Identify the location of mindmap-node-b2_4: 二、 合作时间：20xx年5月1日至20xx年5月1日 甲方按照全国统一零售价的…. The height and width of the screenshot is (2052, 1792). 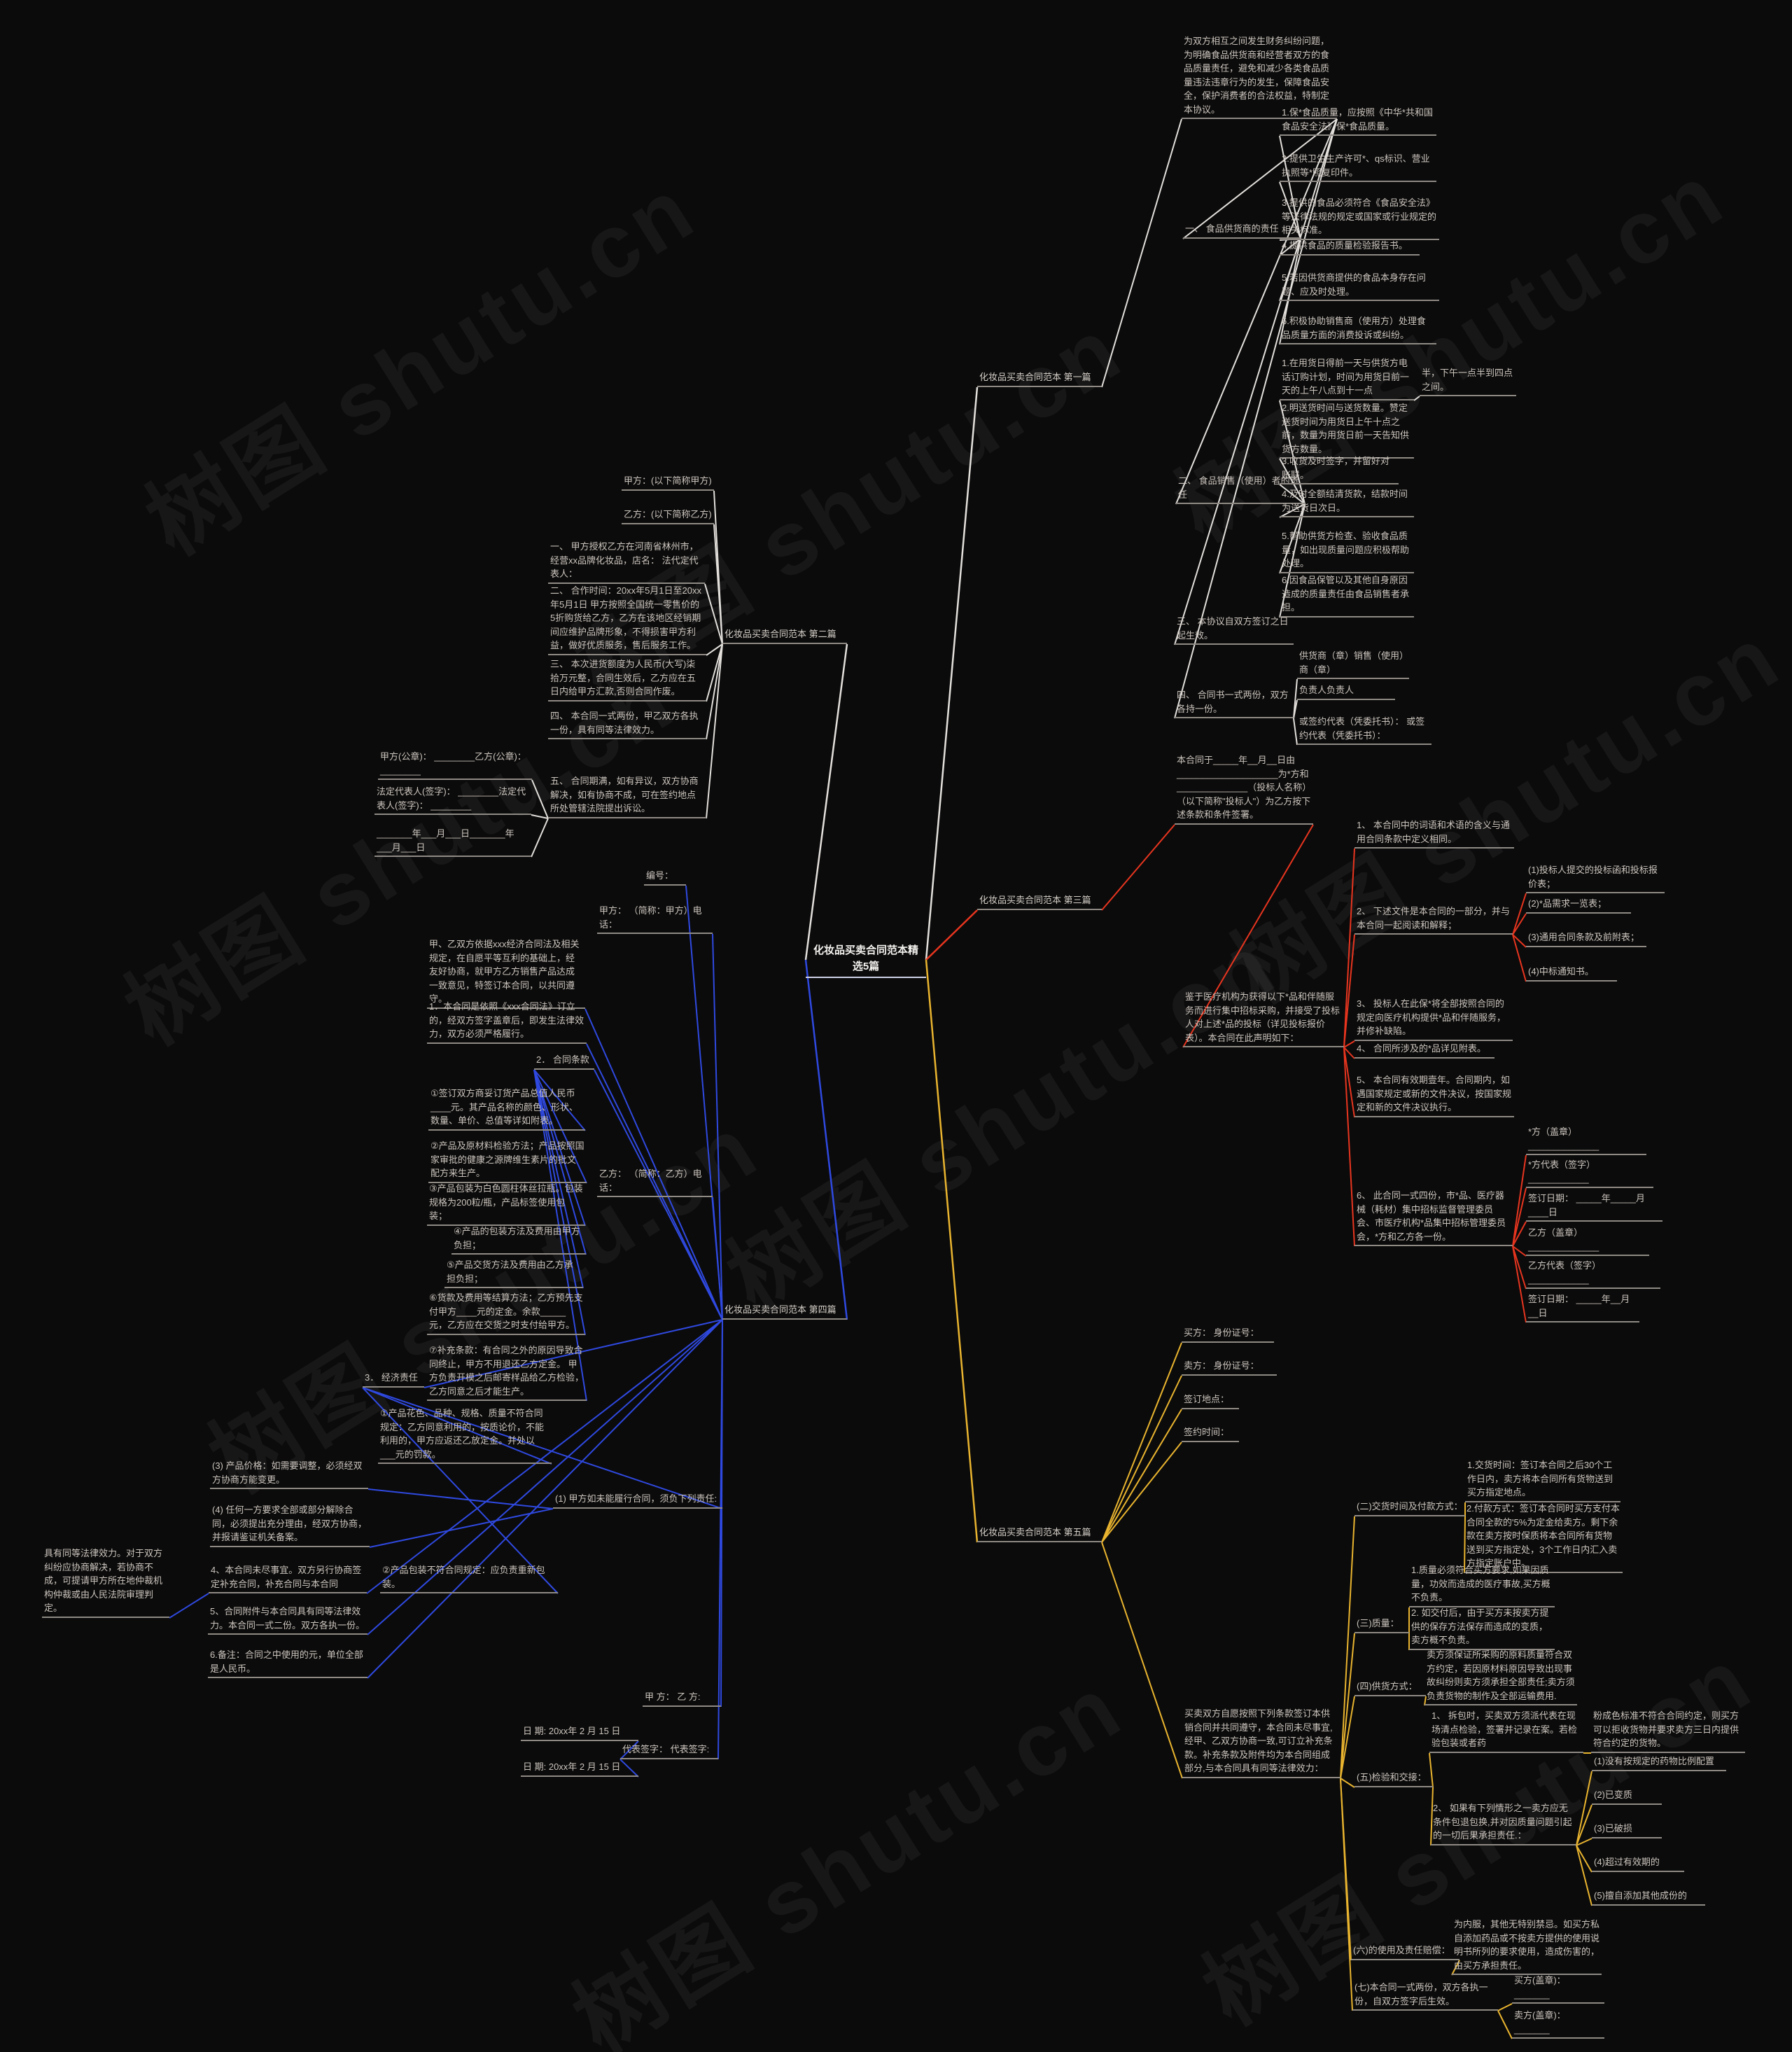
(627, 619).